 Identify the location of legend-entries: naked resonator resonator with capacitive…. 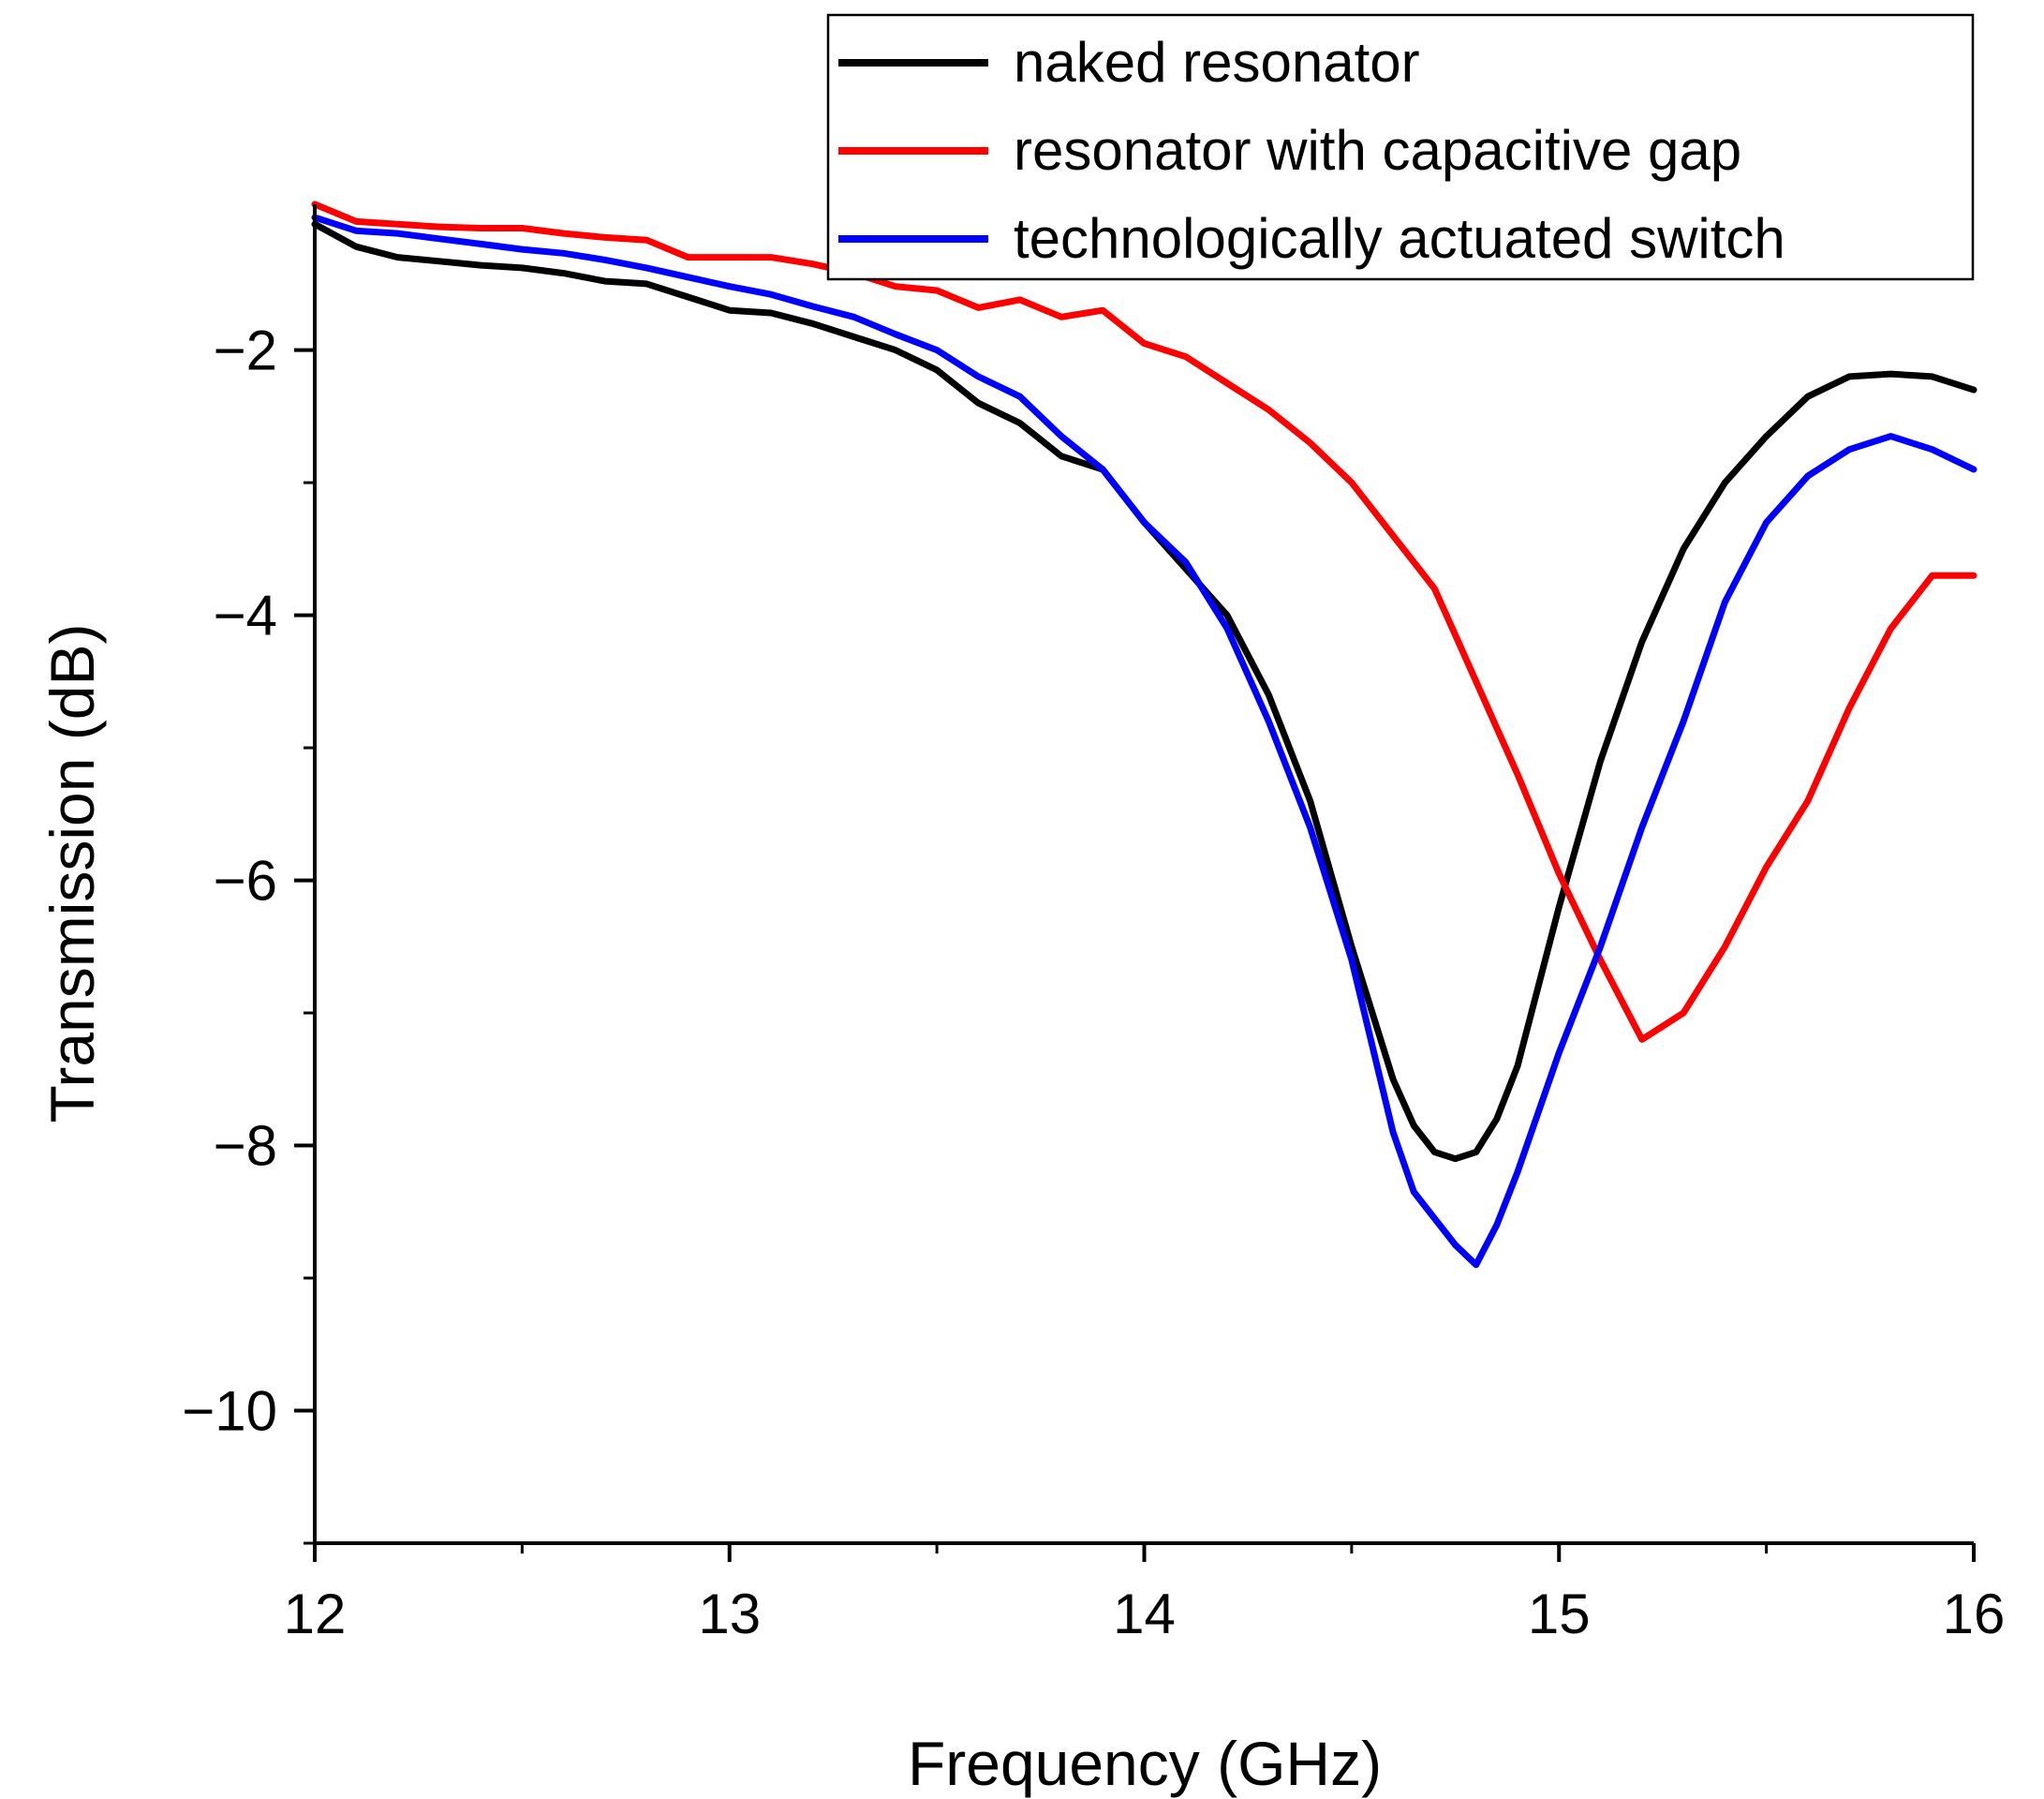
(1311, 150).